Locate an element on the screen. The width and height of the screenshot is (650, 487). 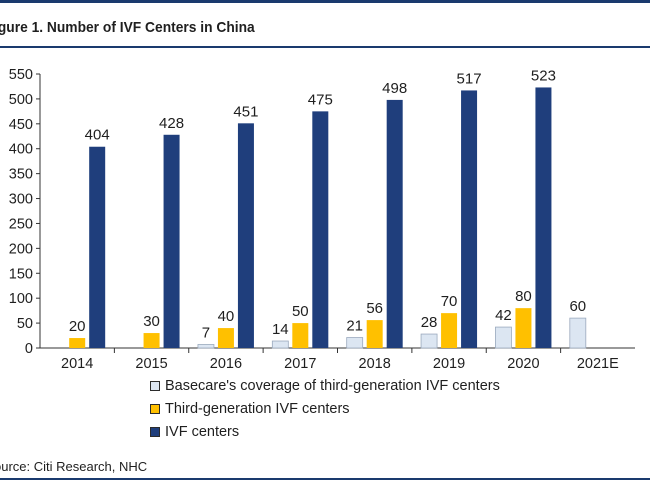
bar-third-generation-ivf-centers-2015 is located at coordinates (151, 340).